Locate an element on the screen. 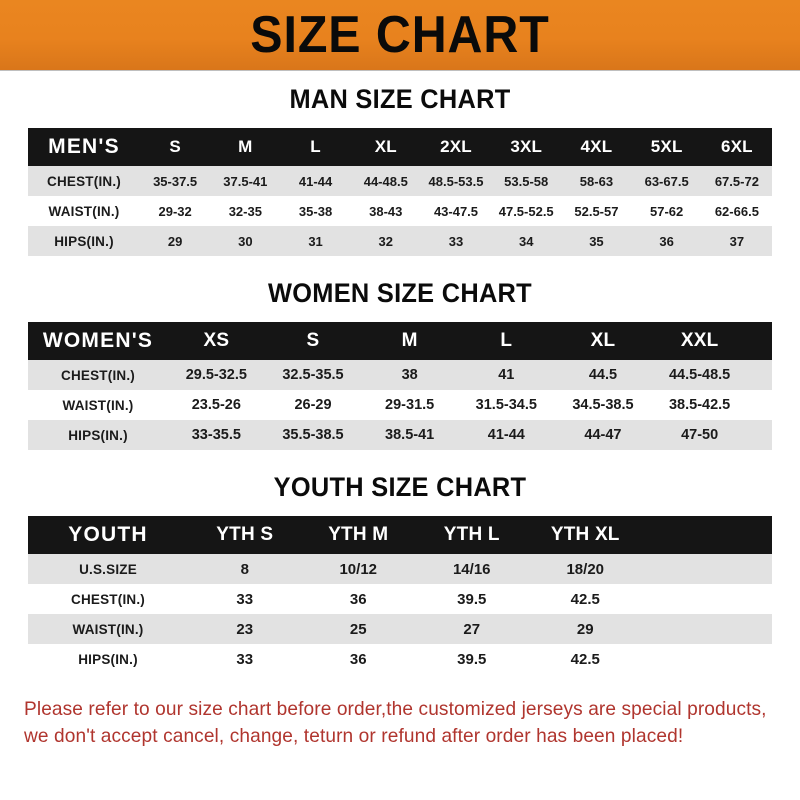  men-row-label: WAIST(IN.) is located at coordinates (84, 211).